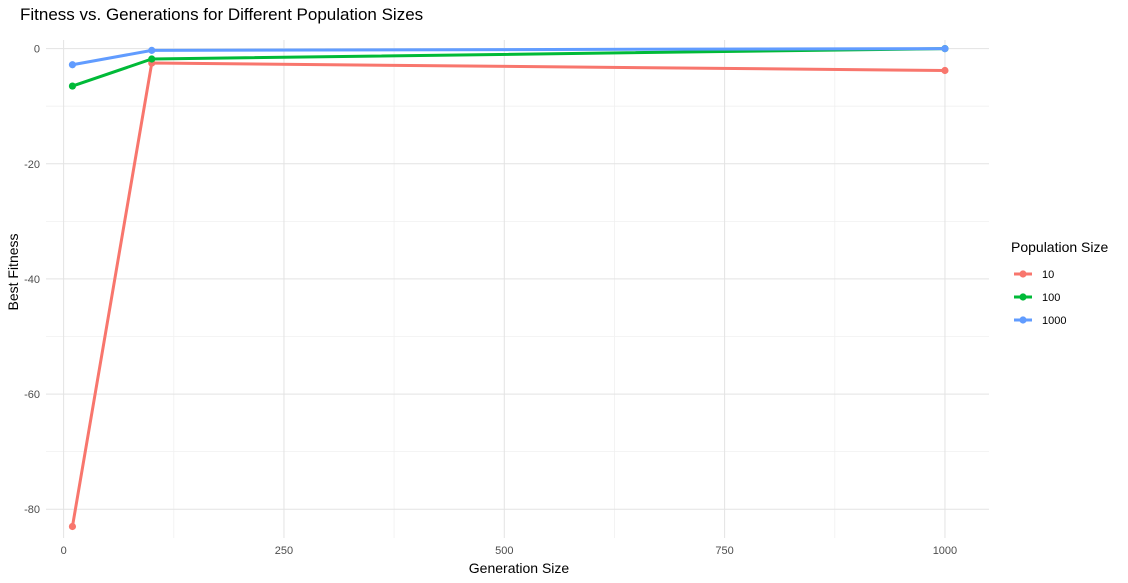  Describe the element at coordinates (32, 165) in the screenshot. I see `y-tick-label: -20` at that location.